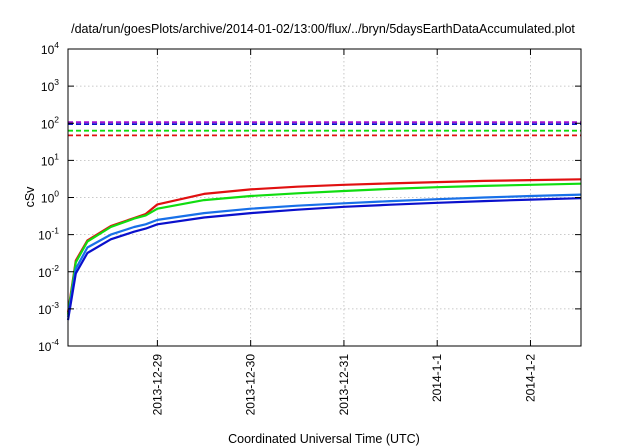  Describe the element at coordinates (251, 385) in the screenshot. I see `x-tick-label: 2013-12-30` at that location.